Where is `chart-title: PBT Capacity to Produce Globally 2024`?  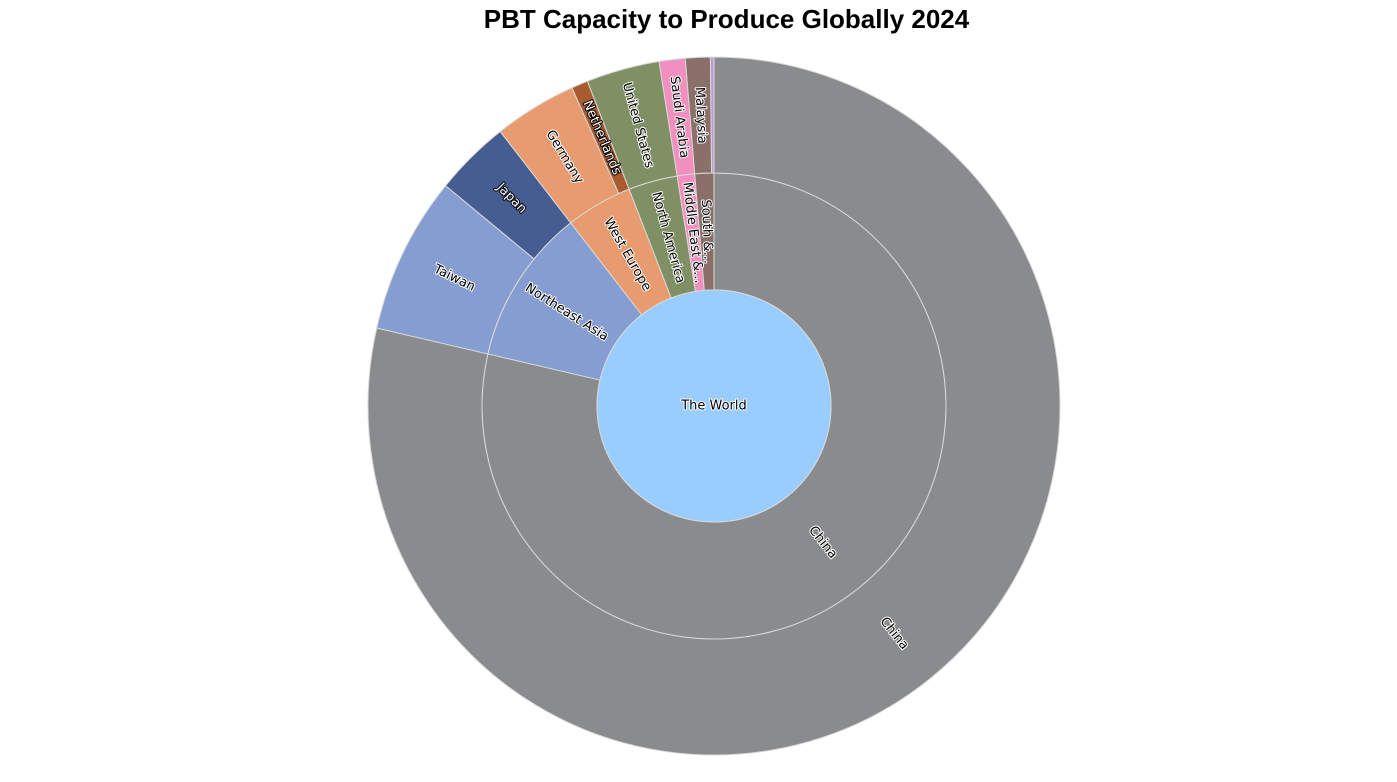 chart-title: PBT Capacity to Produce Globally 2024 is located at coordinates (726, 19).